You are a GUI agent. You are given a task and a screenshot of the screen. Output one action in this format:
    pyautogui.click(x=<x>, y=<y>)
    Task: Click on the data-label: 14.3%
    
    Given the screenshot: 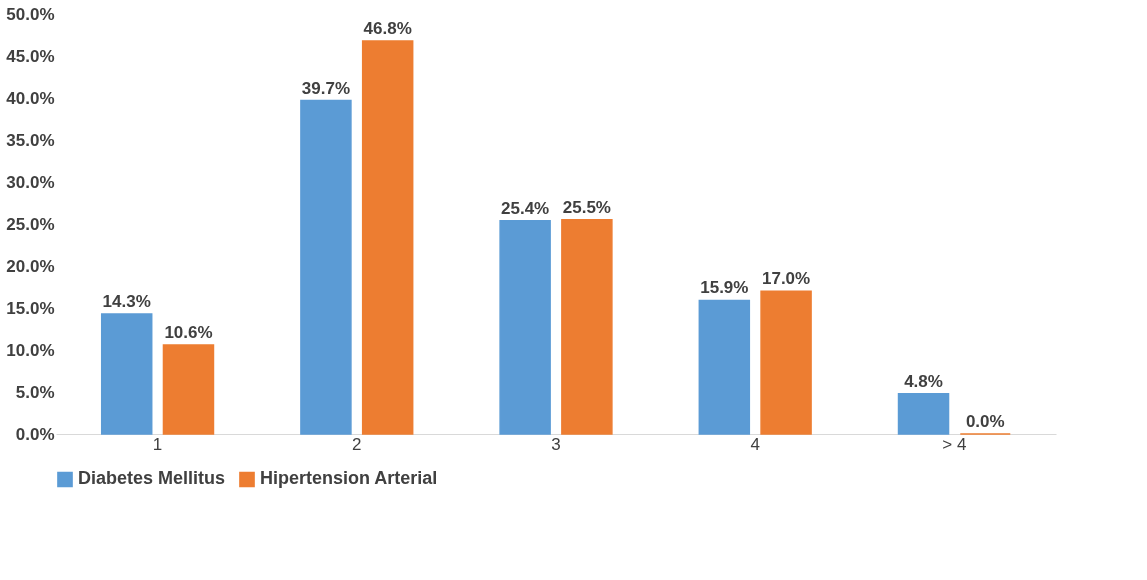 What is the action you would take?
    pyautogui.click(x=126, y=301)
    